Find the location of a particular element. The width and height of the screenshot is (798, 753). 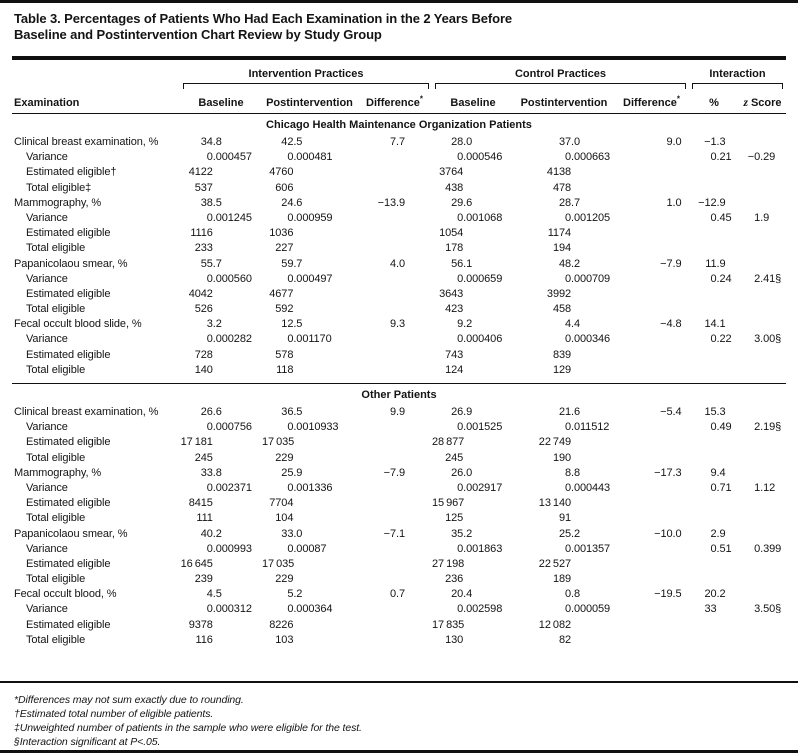

data-cell: −7.9 is located at coordinates (671, 263).